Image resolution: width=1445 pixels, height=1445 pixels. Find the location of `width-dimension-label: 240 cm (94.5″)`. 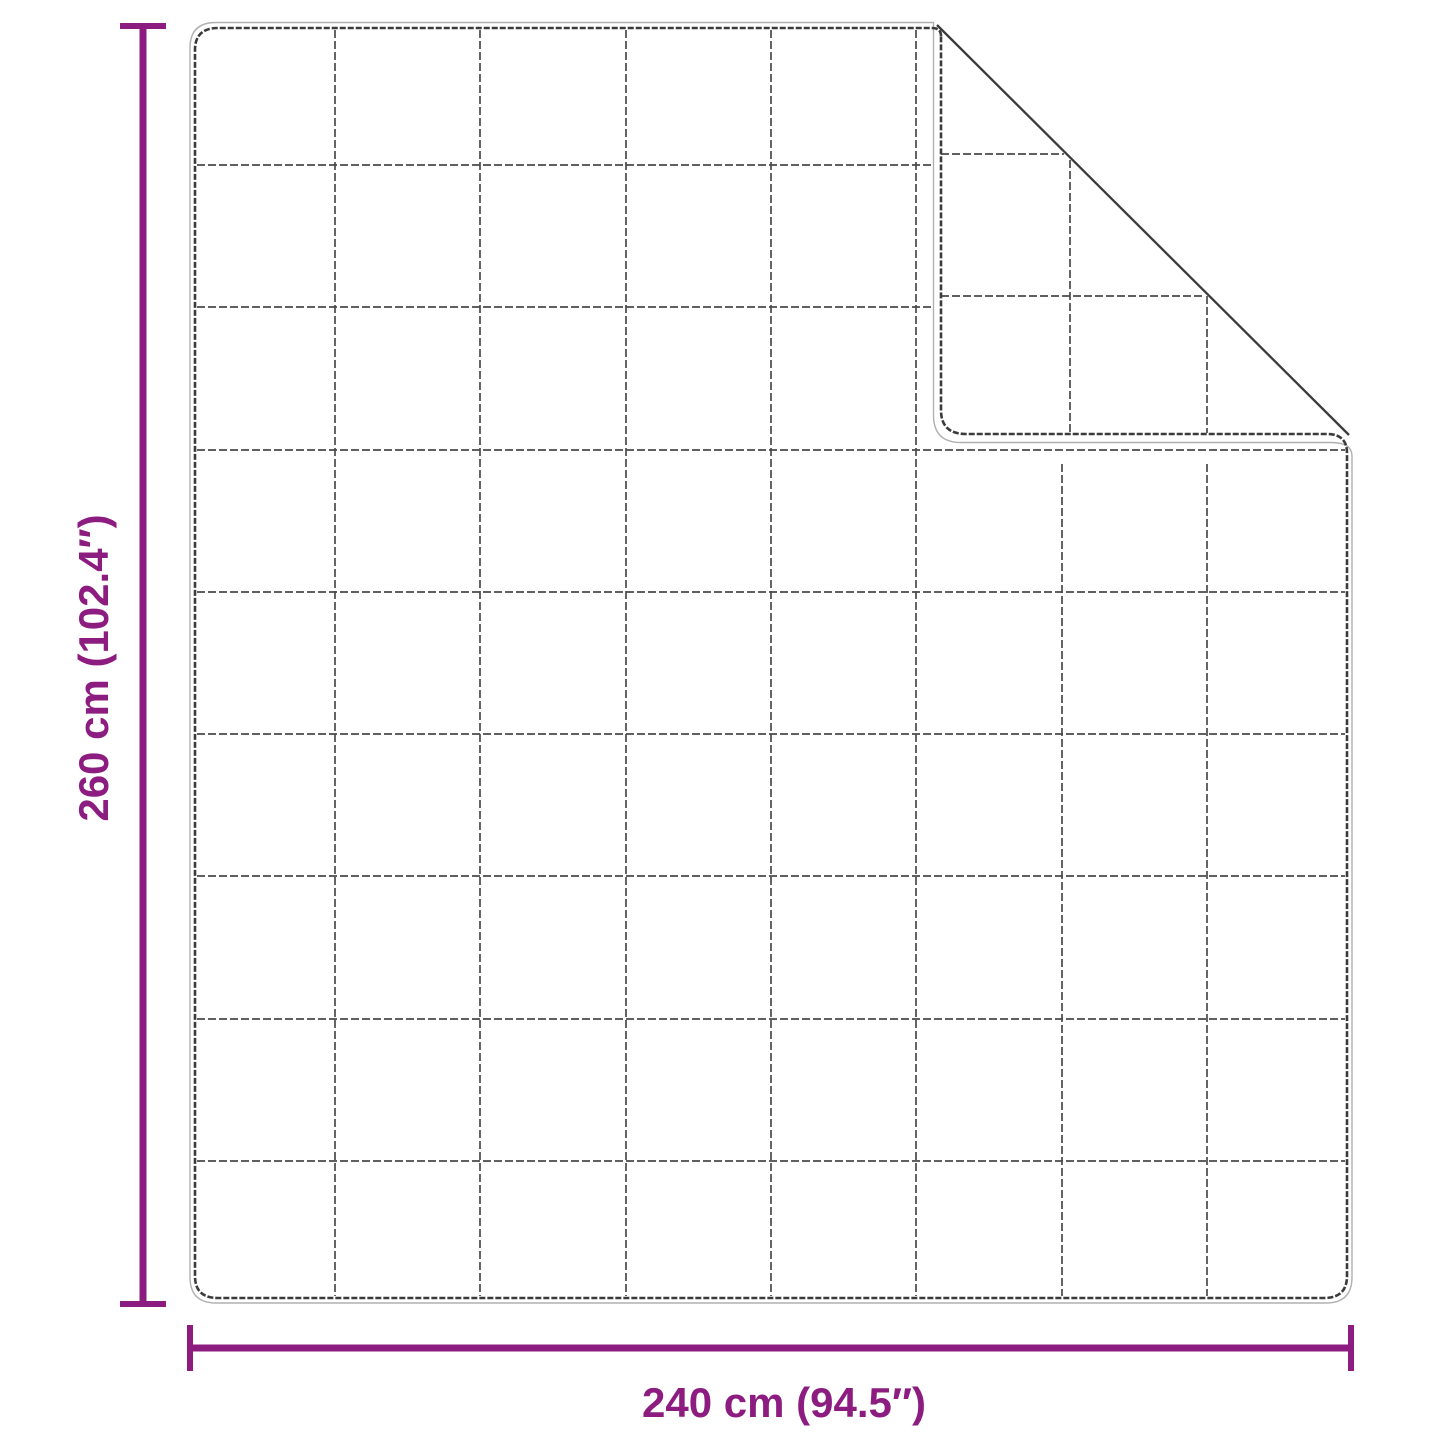

width-dimension-label: 240 cm (94.5″) is located at coordinates (784, 1402).